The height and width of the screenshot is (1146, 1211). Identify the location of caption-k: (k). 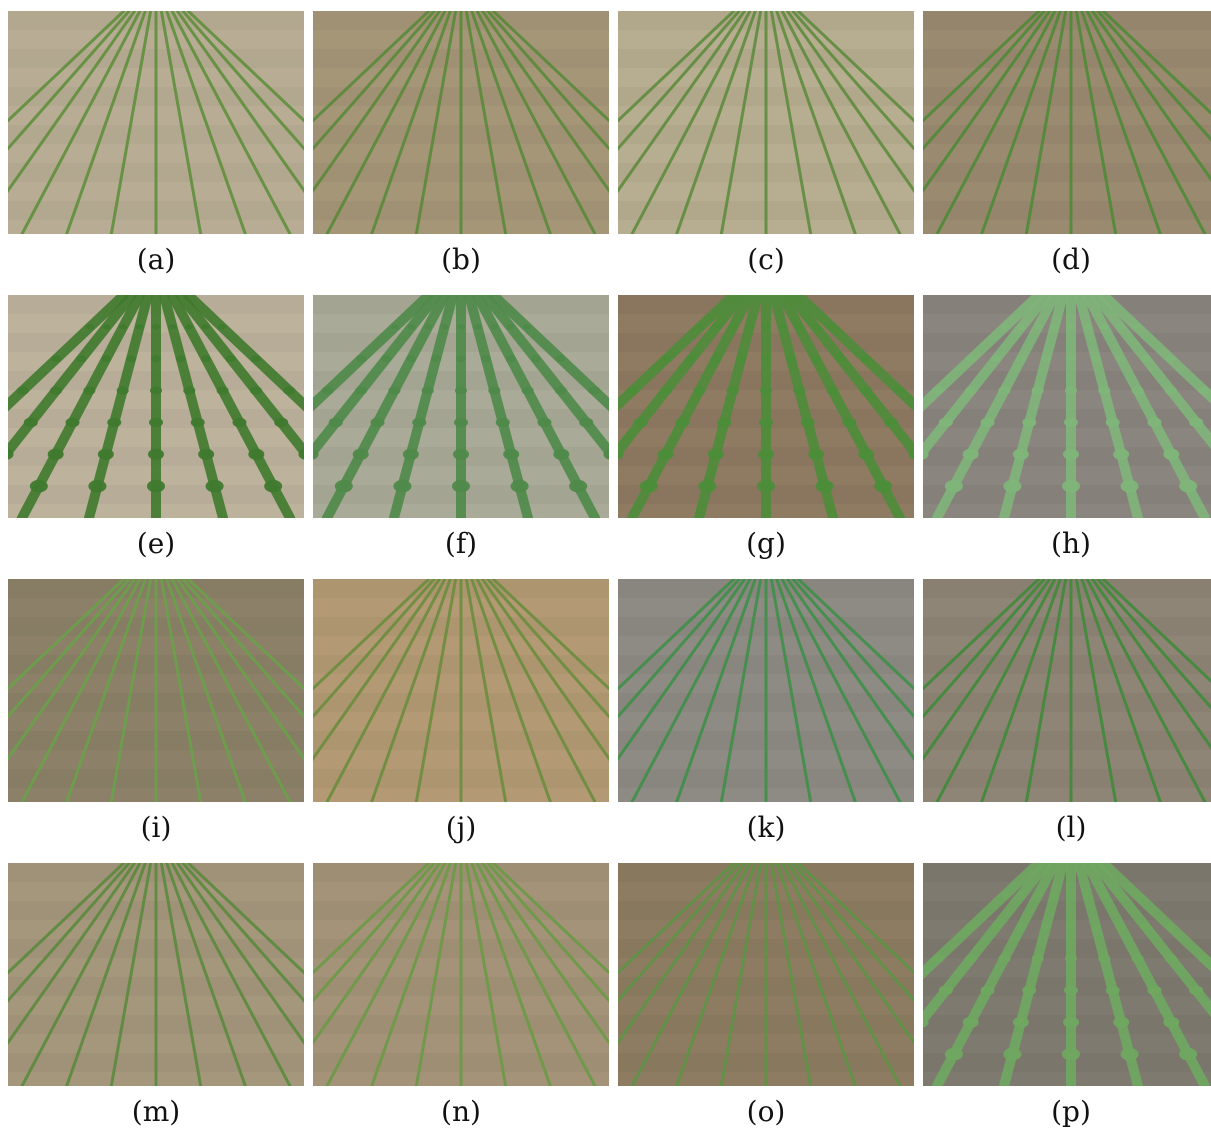
(766, 827).